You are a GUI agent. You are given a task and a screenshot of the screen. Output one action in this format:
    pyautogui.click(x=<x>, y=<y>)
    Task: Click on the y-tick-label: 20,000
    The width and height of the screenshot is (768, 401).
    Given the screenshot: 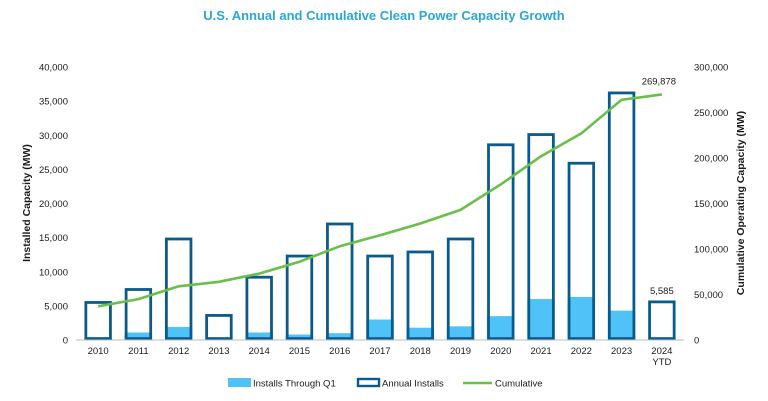 What is the action you would take?
    pyautogui.click(x=53, y=204)
    